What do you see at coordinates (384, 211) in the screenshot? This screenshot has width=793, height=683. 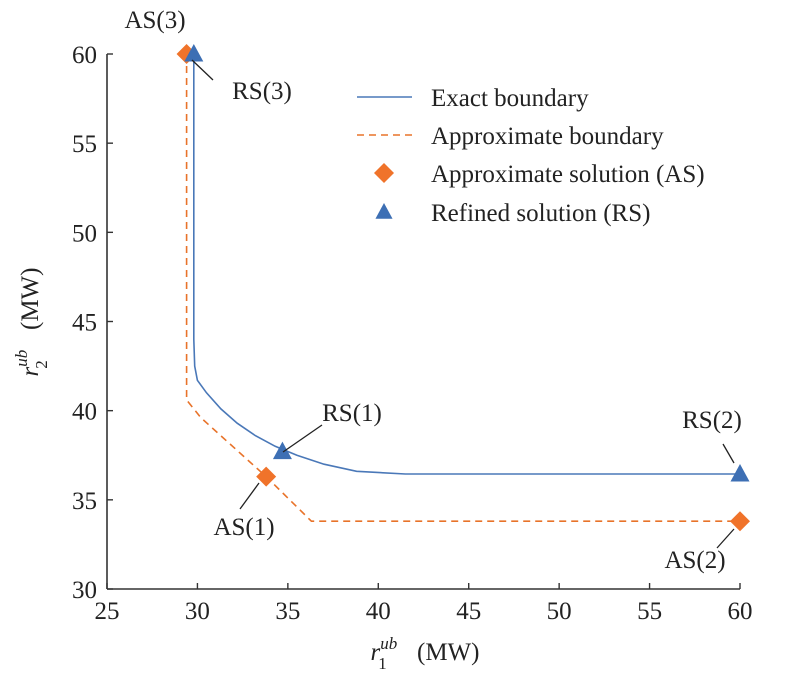 I see `legend-rs-swatch` at bounding box center [384, 211].